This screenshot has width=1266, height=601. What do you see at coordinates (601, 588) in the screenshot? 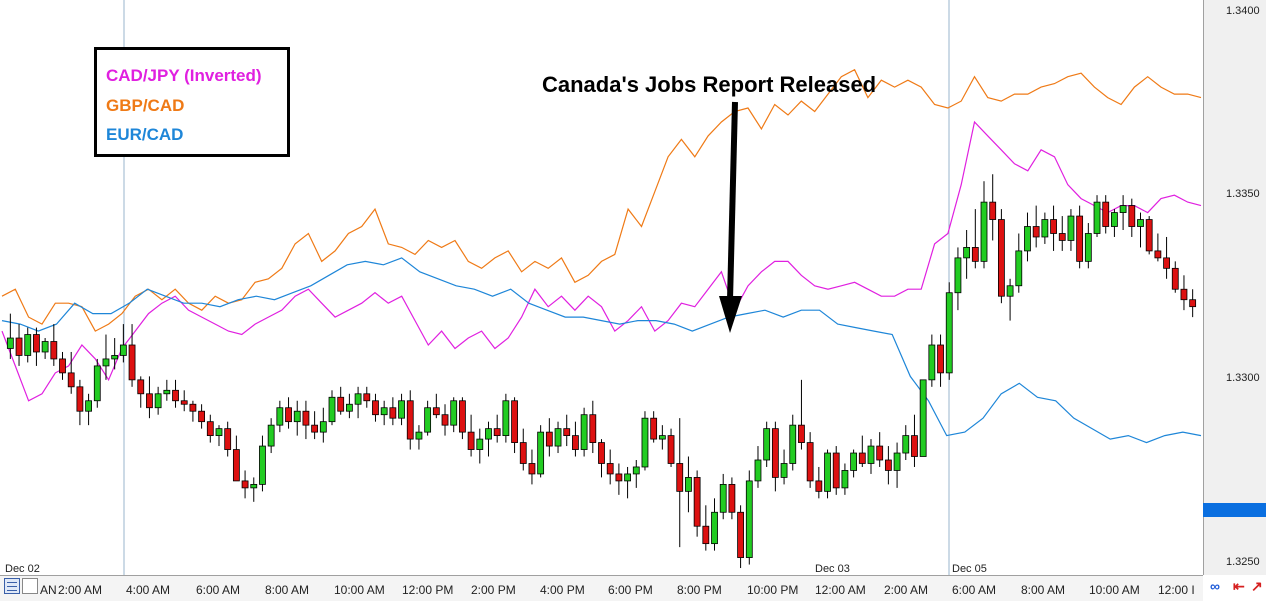
I see `time-axis` at bounding box center [601, 588].